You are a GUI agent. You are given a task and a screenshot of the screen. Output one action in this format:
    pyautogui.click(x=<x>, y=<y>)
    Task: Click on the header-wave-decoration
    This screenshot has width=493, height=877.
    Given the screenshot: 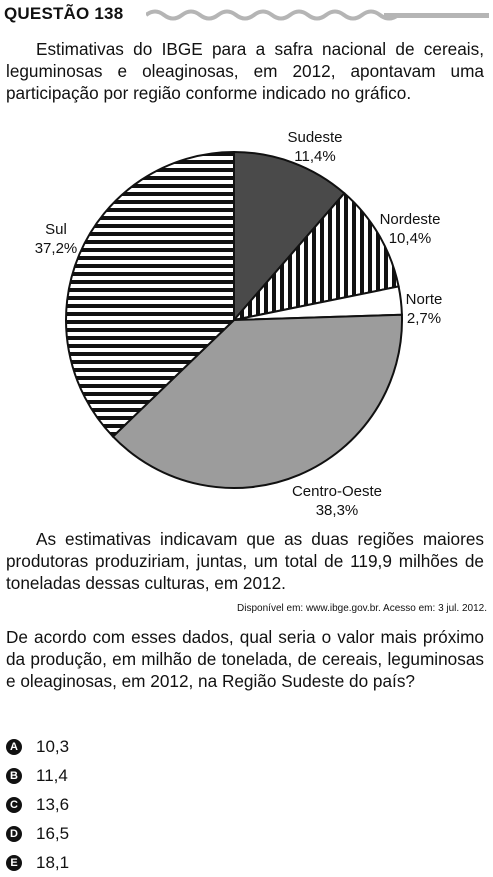 What is the action you would take?
    pyautogui.click(x=317, y=15)
    